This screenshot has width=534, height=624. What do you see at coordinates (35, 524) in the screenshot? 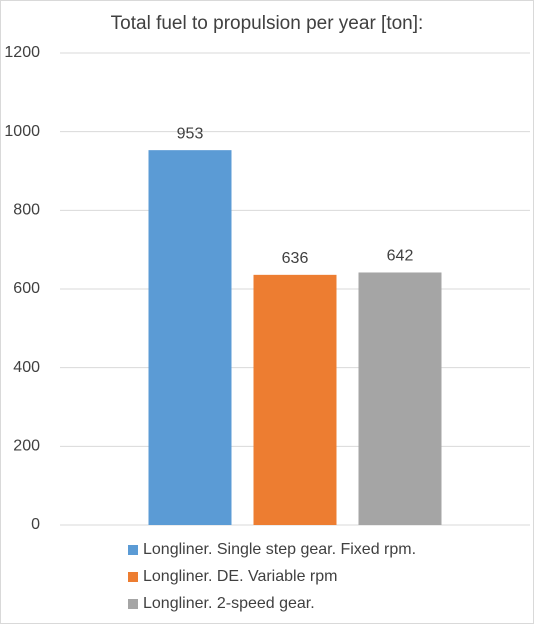
I see `y-tick-label: 0` at bounding box center [35, 524].